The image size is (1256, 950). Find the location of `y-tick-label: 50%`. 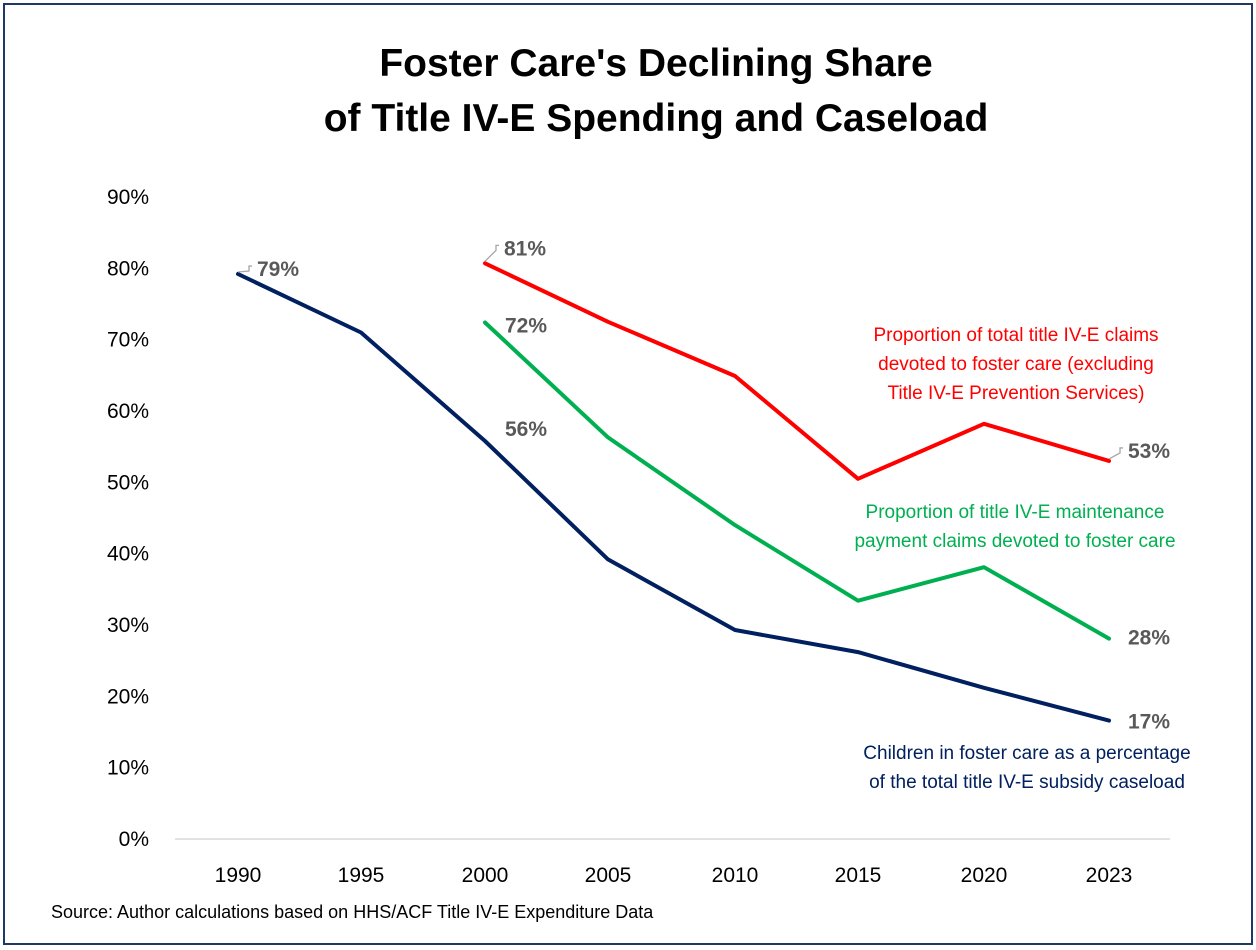

y-tick-label: 50% is located at coordinates (128, 482).